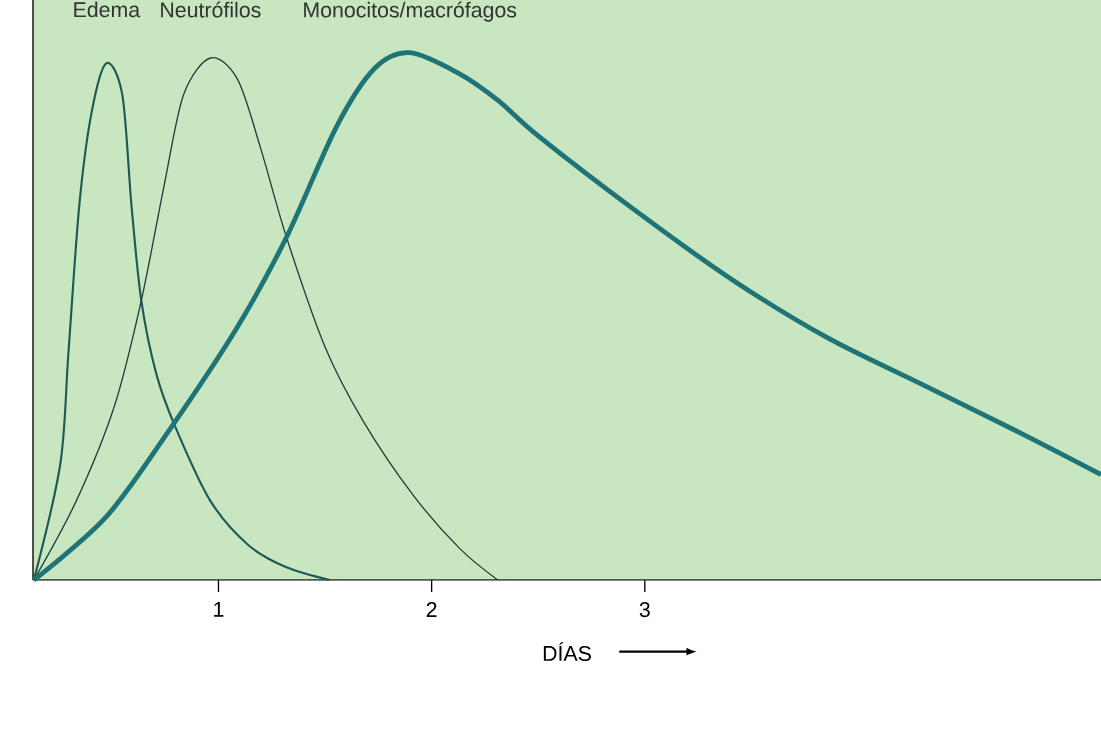 The width and height of the screenshot is (1101, 735). Describe the element at coordinates (431, 609) in the screenshot. I see `x-tick-label: 2` at that location.